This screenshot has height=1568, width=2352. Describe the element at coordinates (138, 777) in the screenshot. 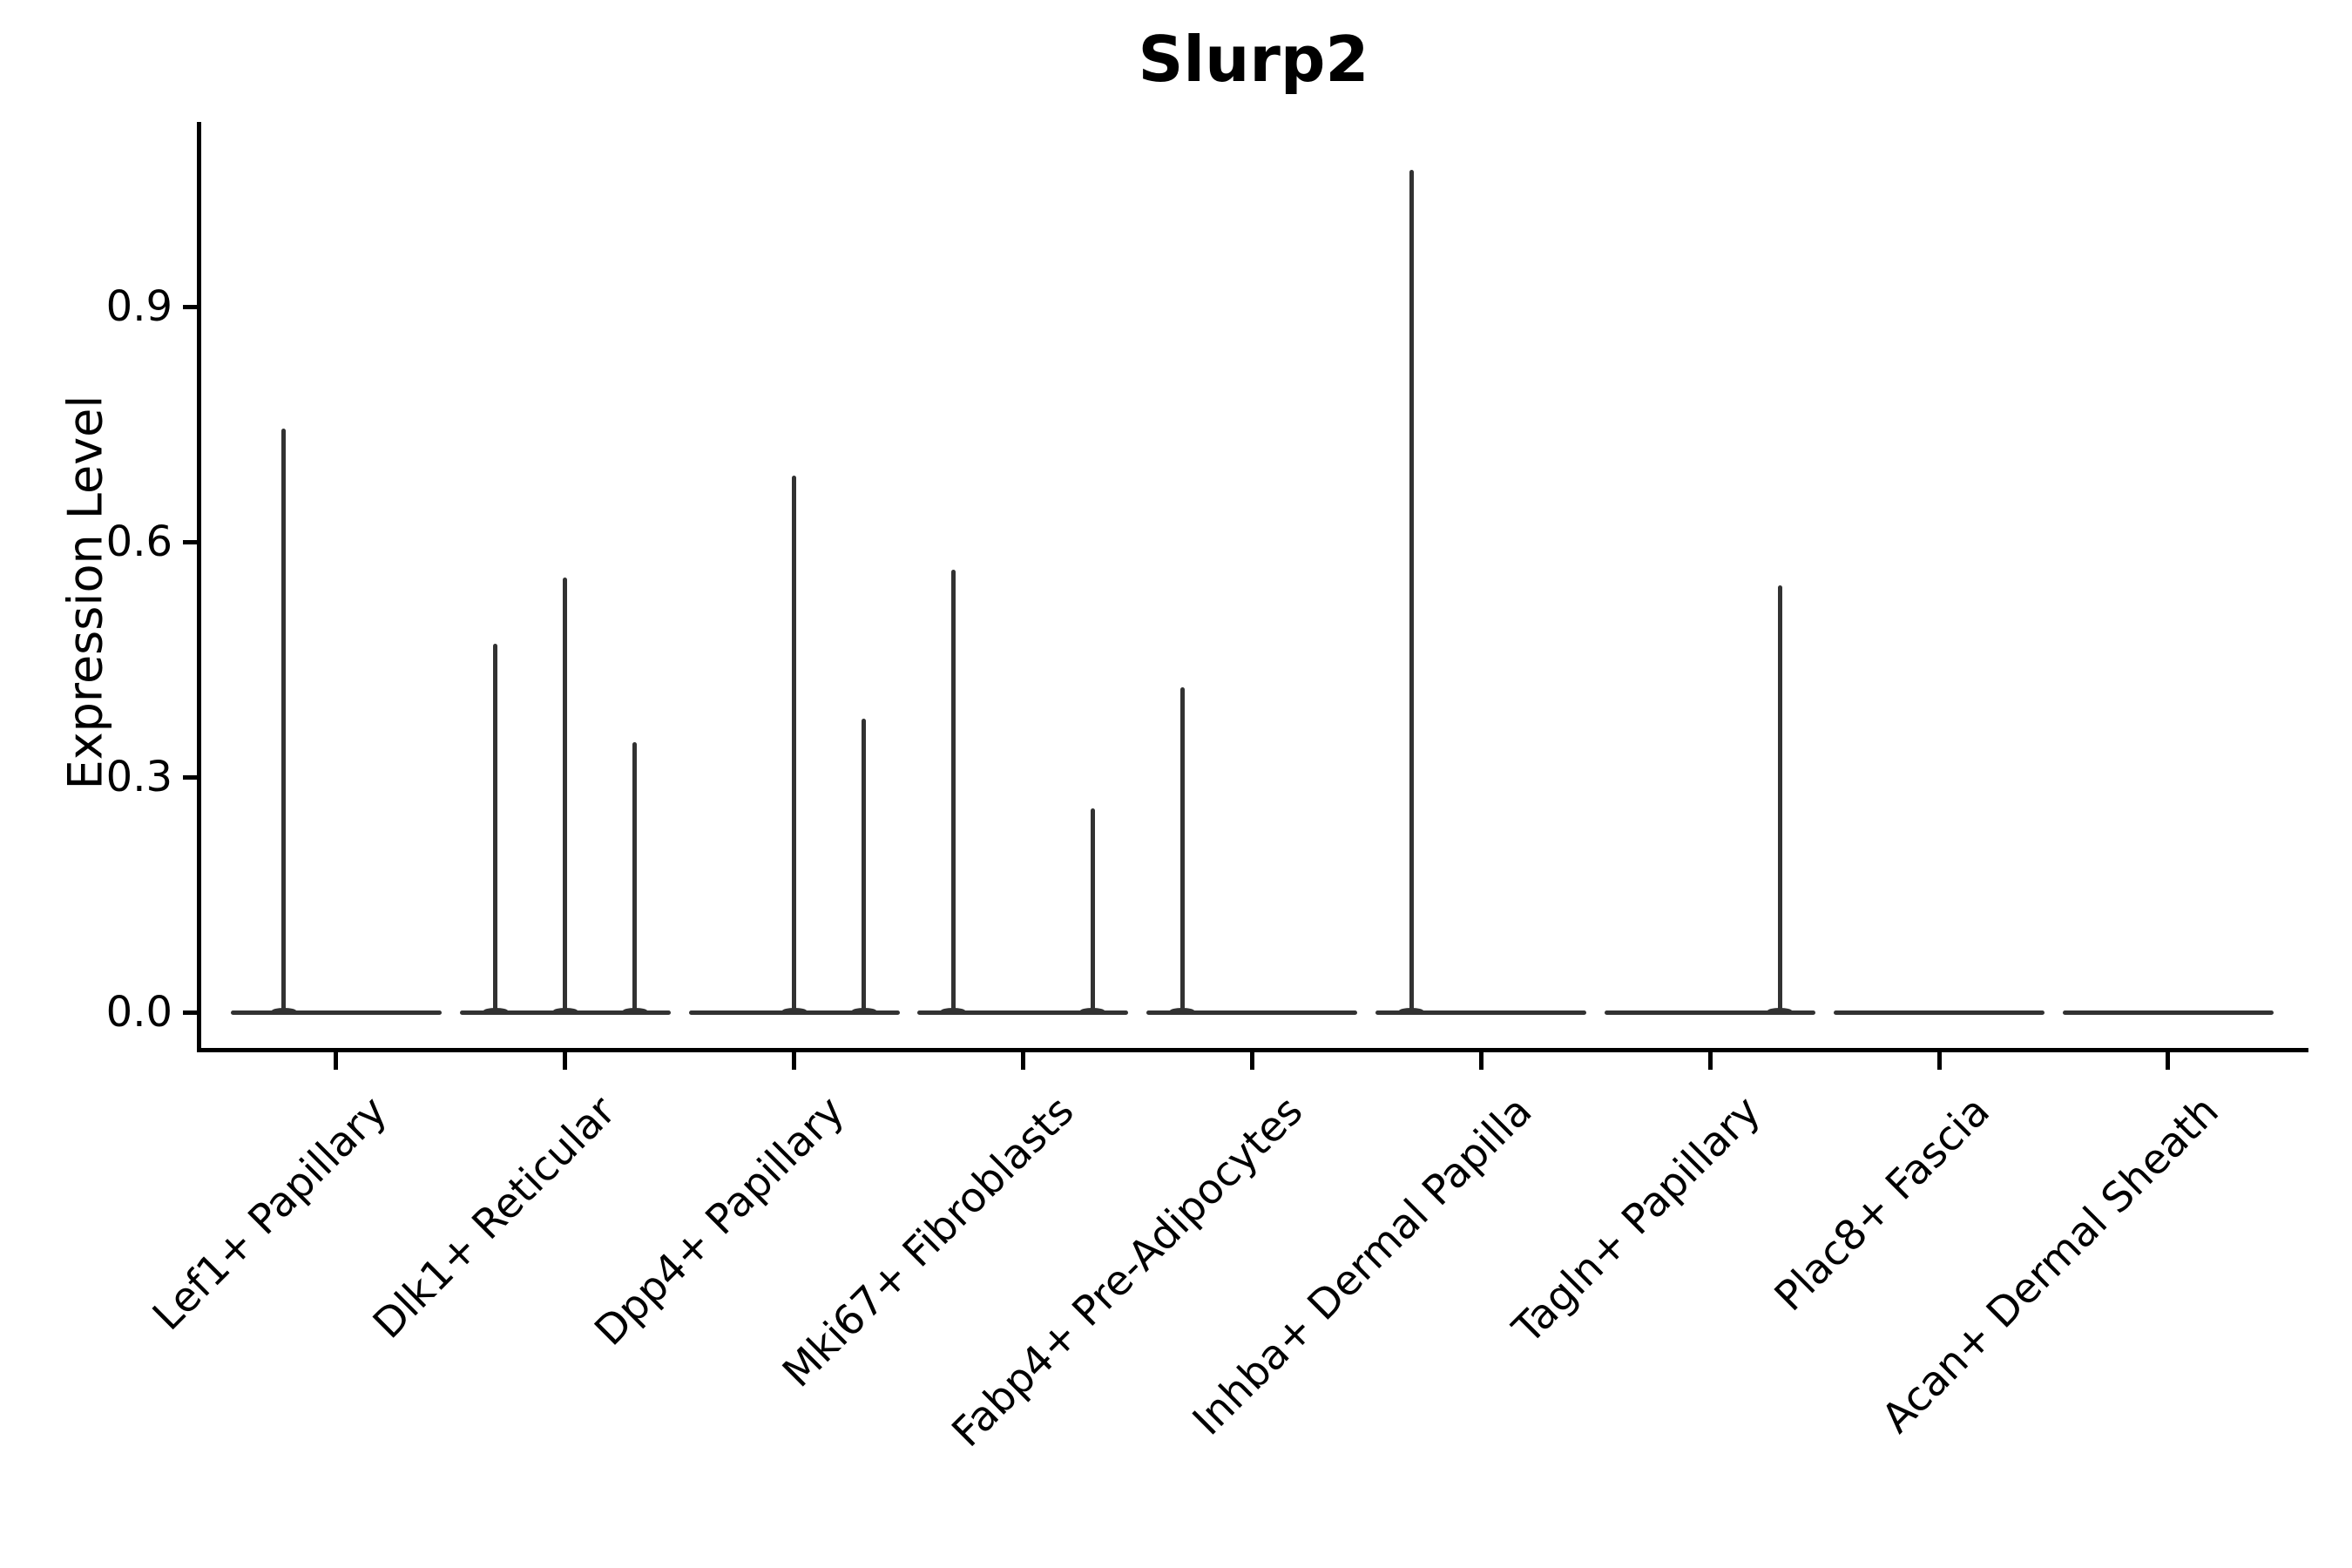

I see `y-tick-label: 0.3` at that location.